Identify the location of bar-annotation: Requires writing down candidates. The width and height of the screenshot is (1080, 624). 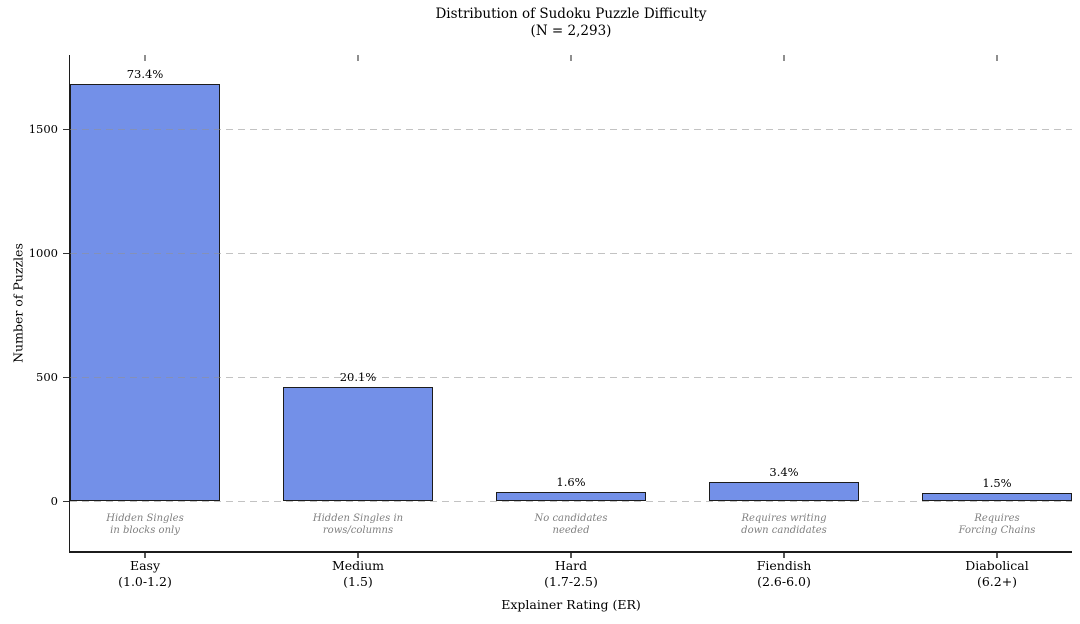
(784, 525).